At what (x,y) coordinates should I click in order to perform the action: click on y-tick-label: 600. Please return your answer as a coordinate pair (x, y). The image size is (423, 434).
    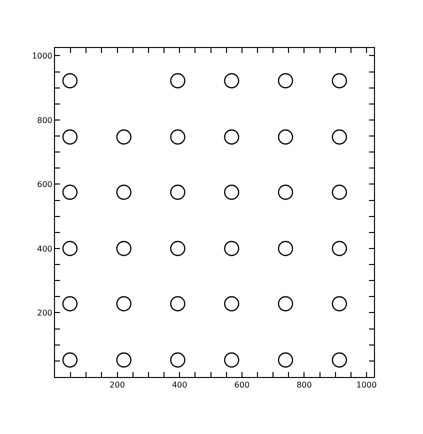
    Looking at the image, I should click on (44, 185).